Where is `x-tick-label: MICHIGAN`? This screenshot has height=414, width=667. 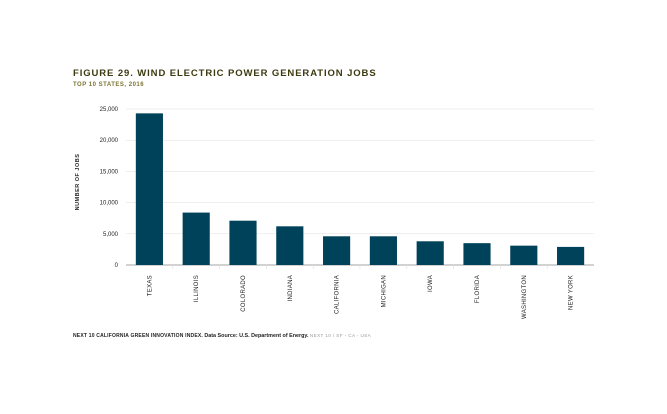 x-tick-label: MICHIGAN is located at coordinates (384, 291).